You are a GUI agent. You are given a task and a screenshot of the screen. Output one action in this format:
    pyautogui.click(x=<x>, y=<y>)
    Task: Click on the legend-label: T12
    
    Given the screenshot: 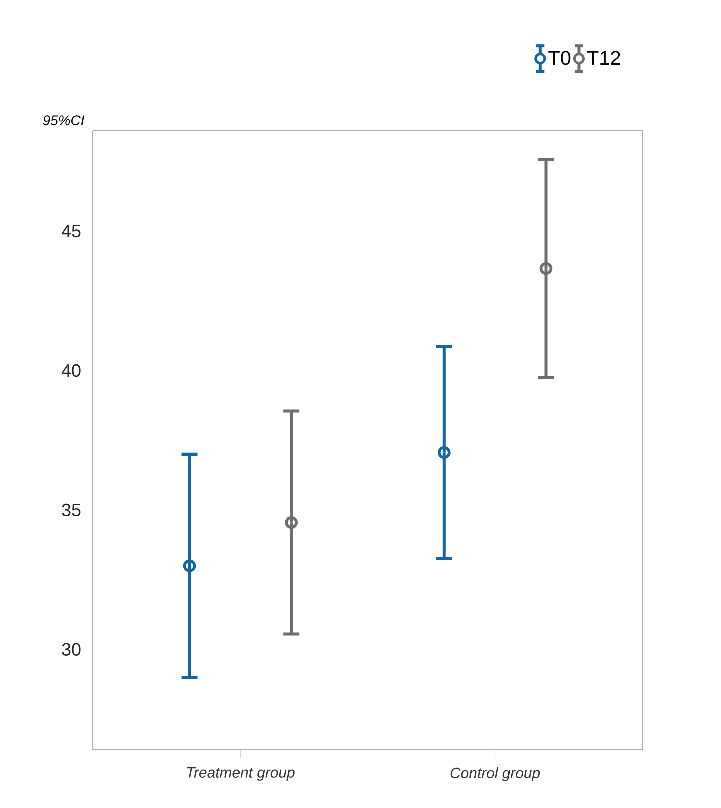 What is the action you would take?
    pyautogui.click(x=603, y=58)
    